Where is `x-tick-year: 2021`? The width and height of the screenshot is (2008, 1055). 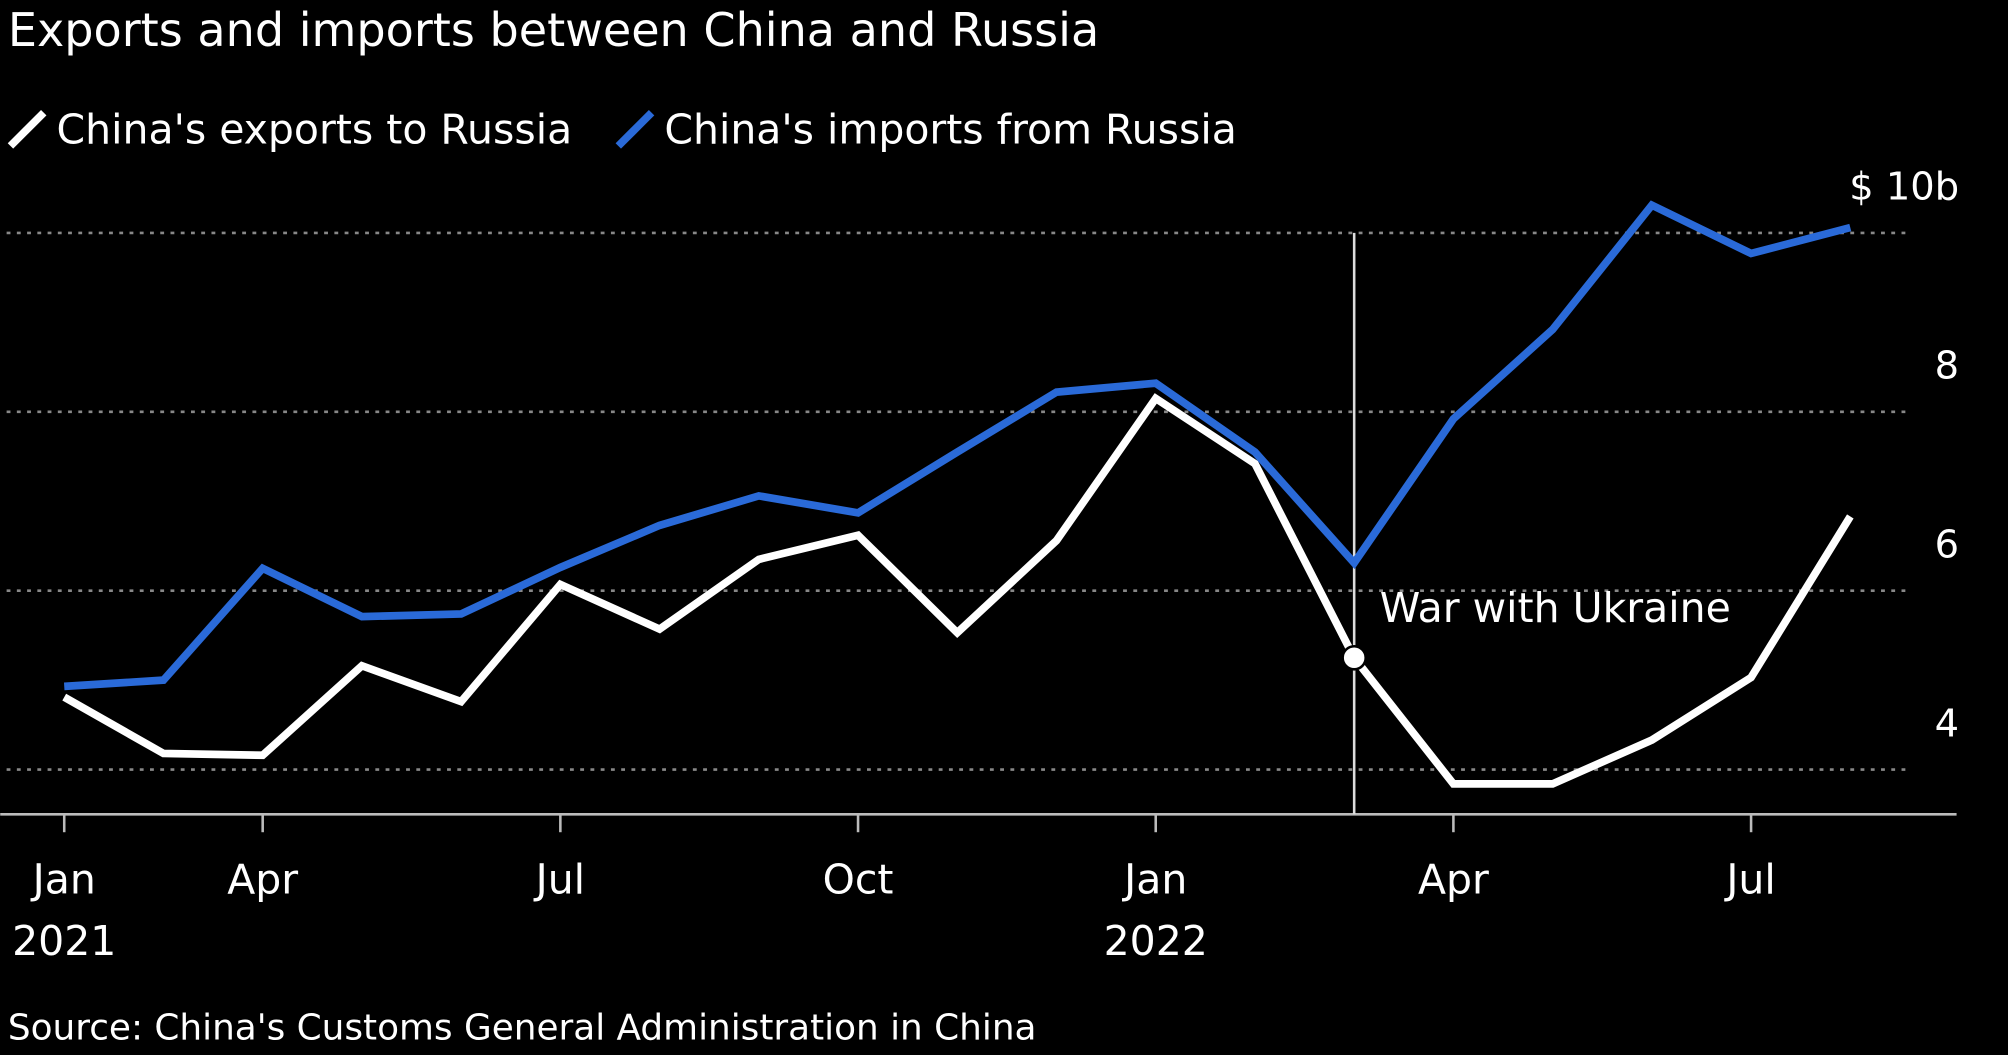
x-tick-year: 2021 is located at coordinates (64, 941).